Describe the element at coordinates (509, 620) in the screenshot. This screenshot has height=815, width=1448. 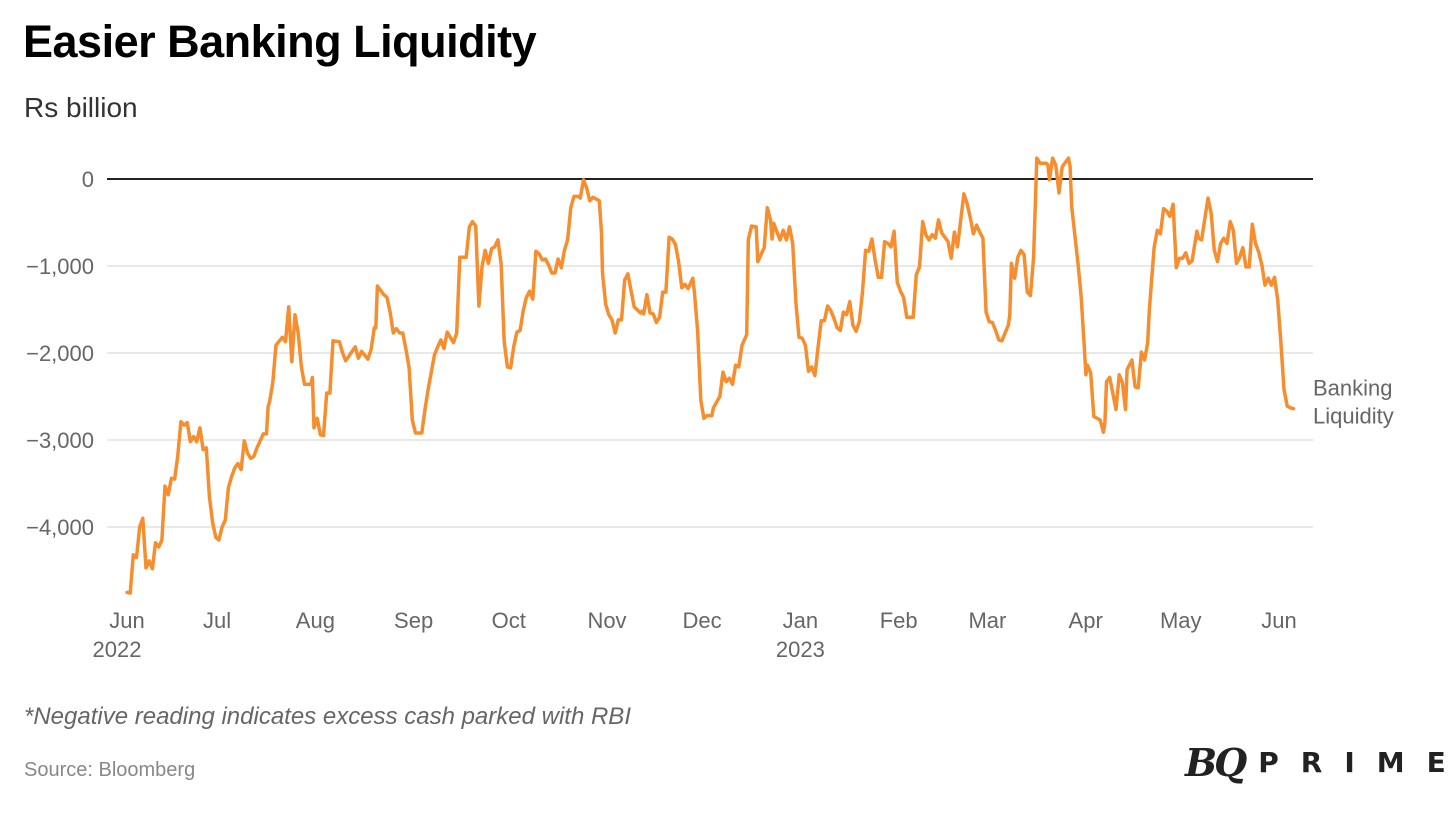
I see `x-tick-label: Oct` at that location.